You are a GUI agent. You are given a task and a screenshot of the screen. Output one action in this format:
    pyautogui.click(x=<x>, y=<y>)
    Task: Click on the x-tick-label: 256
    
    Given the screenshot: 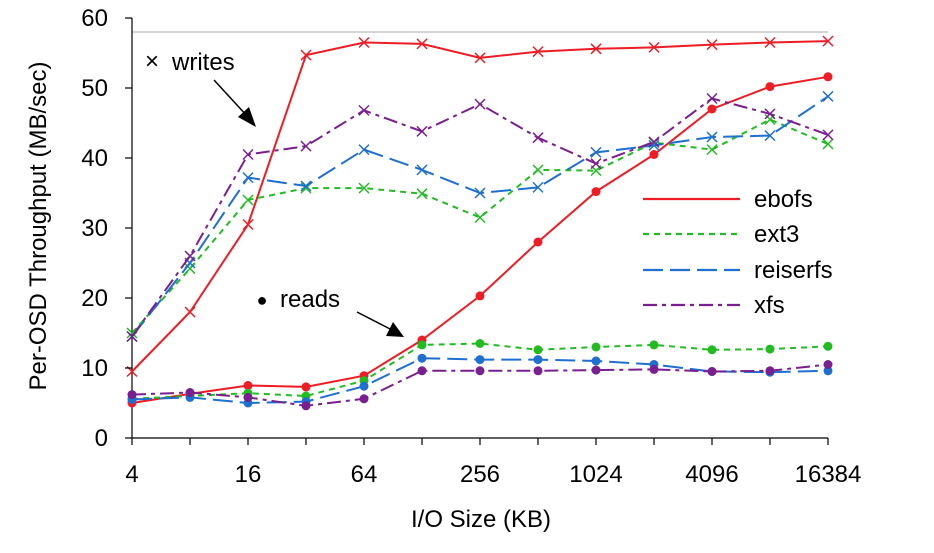 What is the action you would take?
    pyautogui.click(x=480, y=474)
    